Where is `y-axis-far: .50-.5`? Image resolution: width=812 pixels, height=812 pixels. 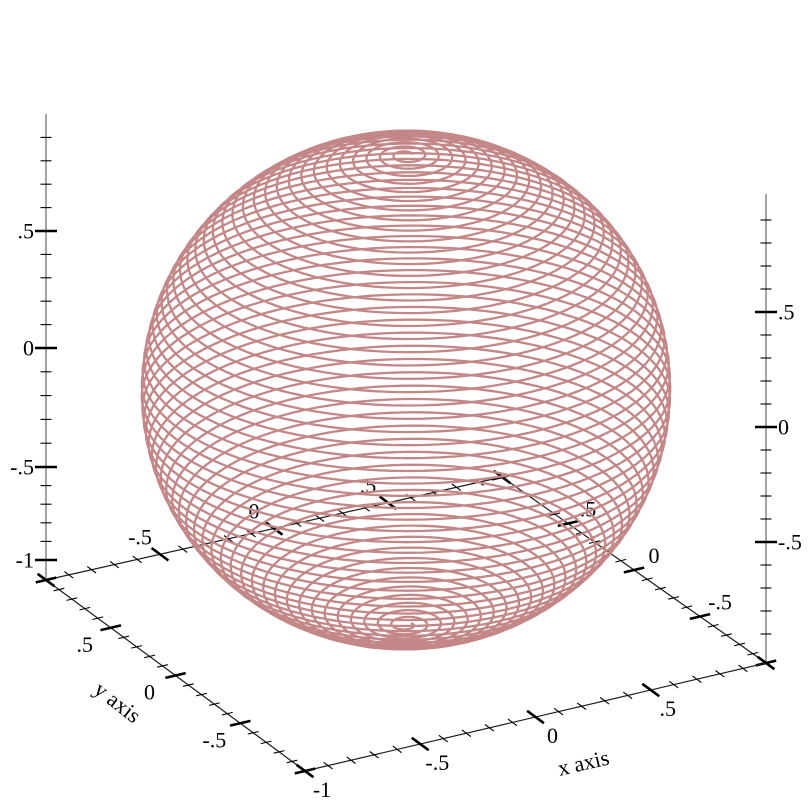 y-axis-far: .50-.5 is located at coordinates (634, 570).